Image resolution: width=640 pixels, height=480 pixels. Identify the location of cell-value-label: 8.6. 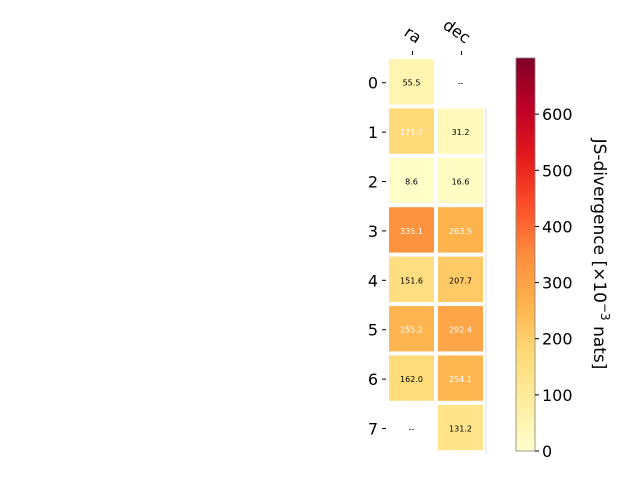
(411, 182).